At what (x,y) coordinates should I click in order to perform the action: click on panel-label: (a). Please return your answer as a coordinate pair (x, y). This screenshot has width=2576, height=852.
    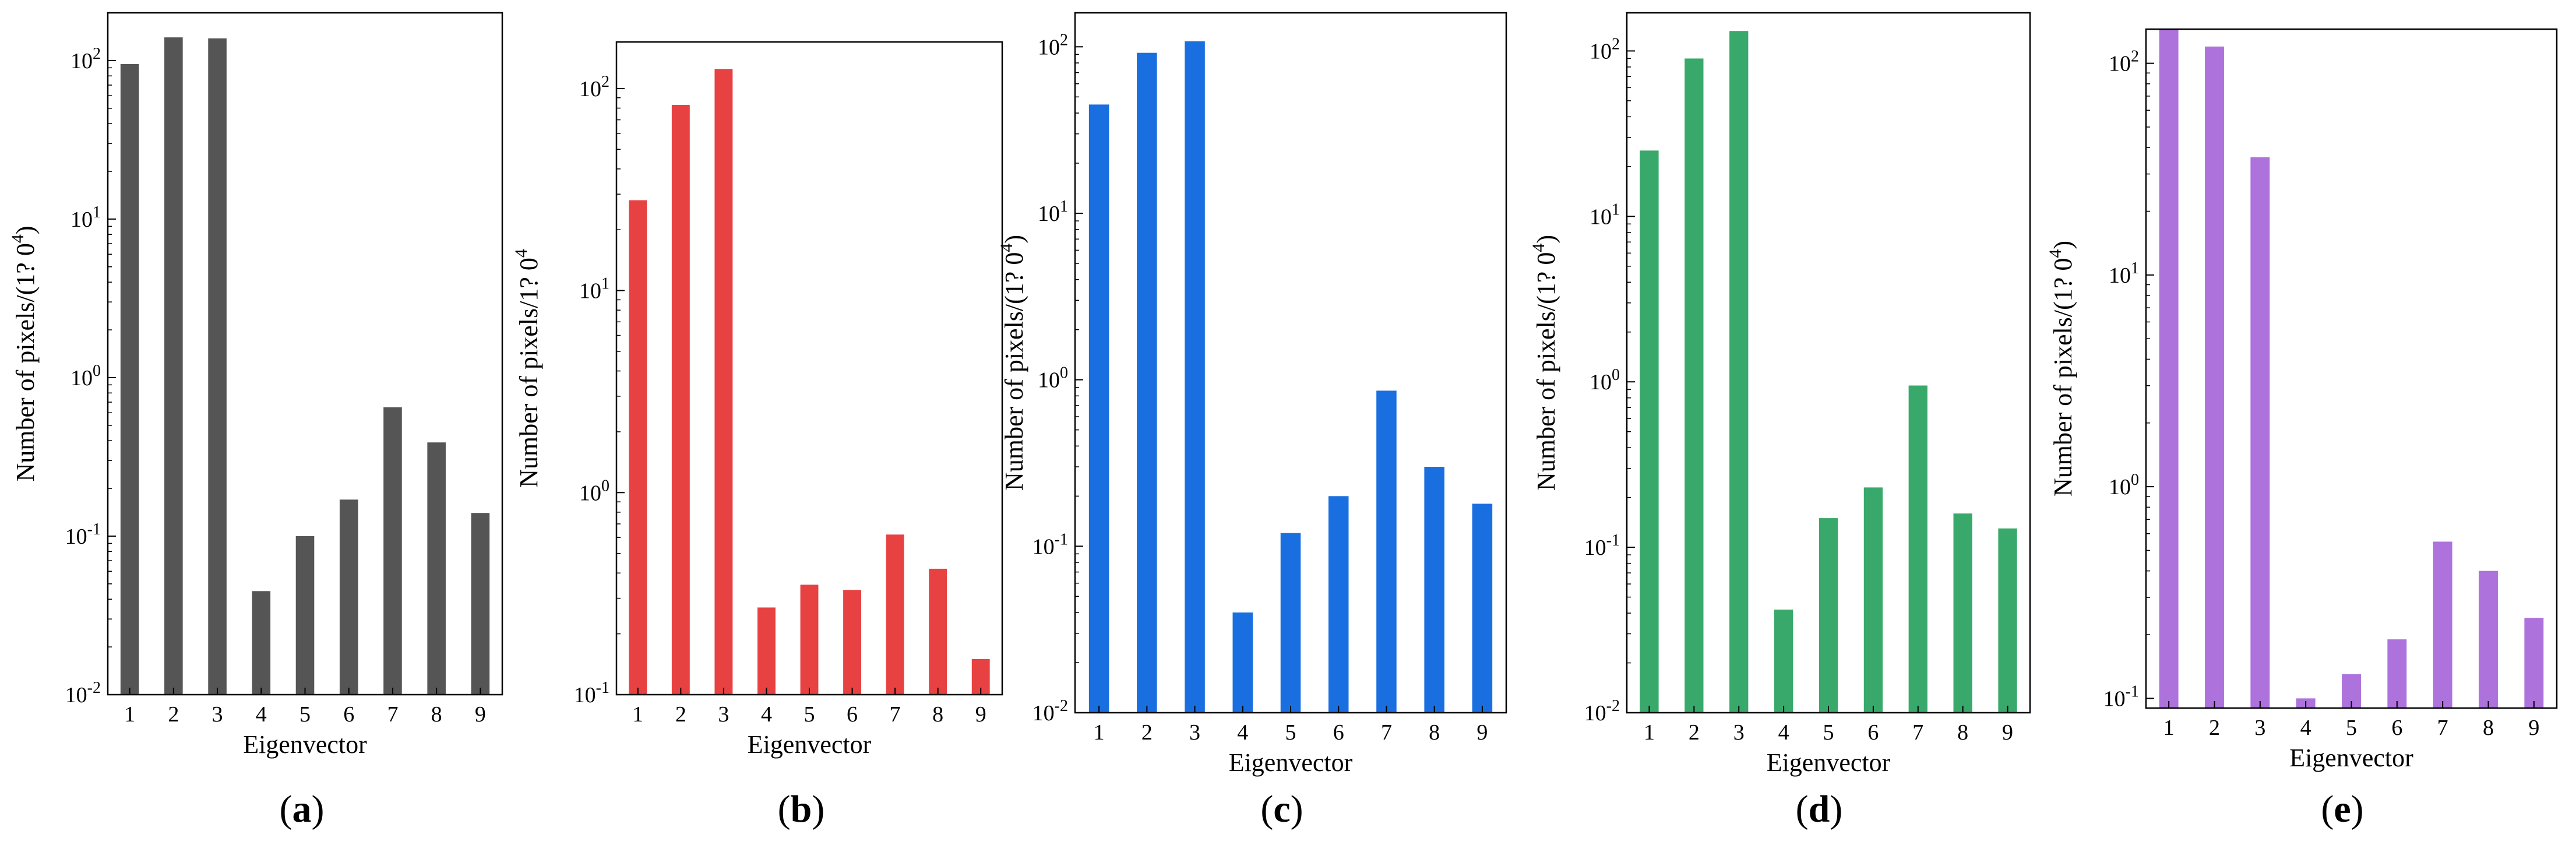
    Looking at the image, I should click on (302, 809).